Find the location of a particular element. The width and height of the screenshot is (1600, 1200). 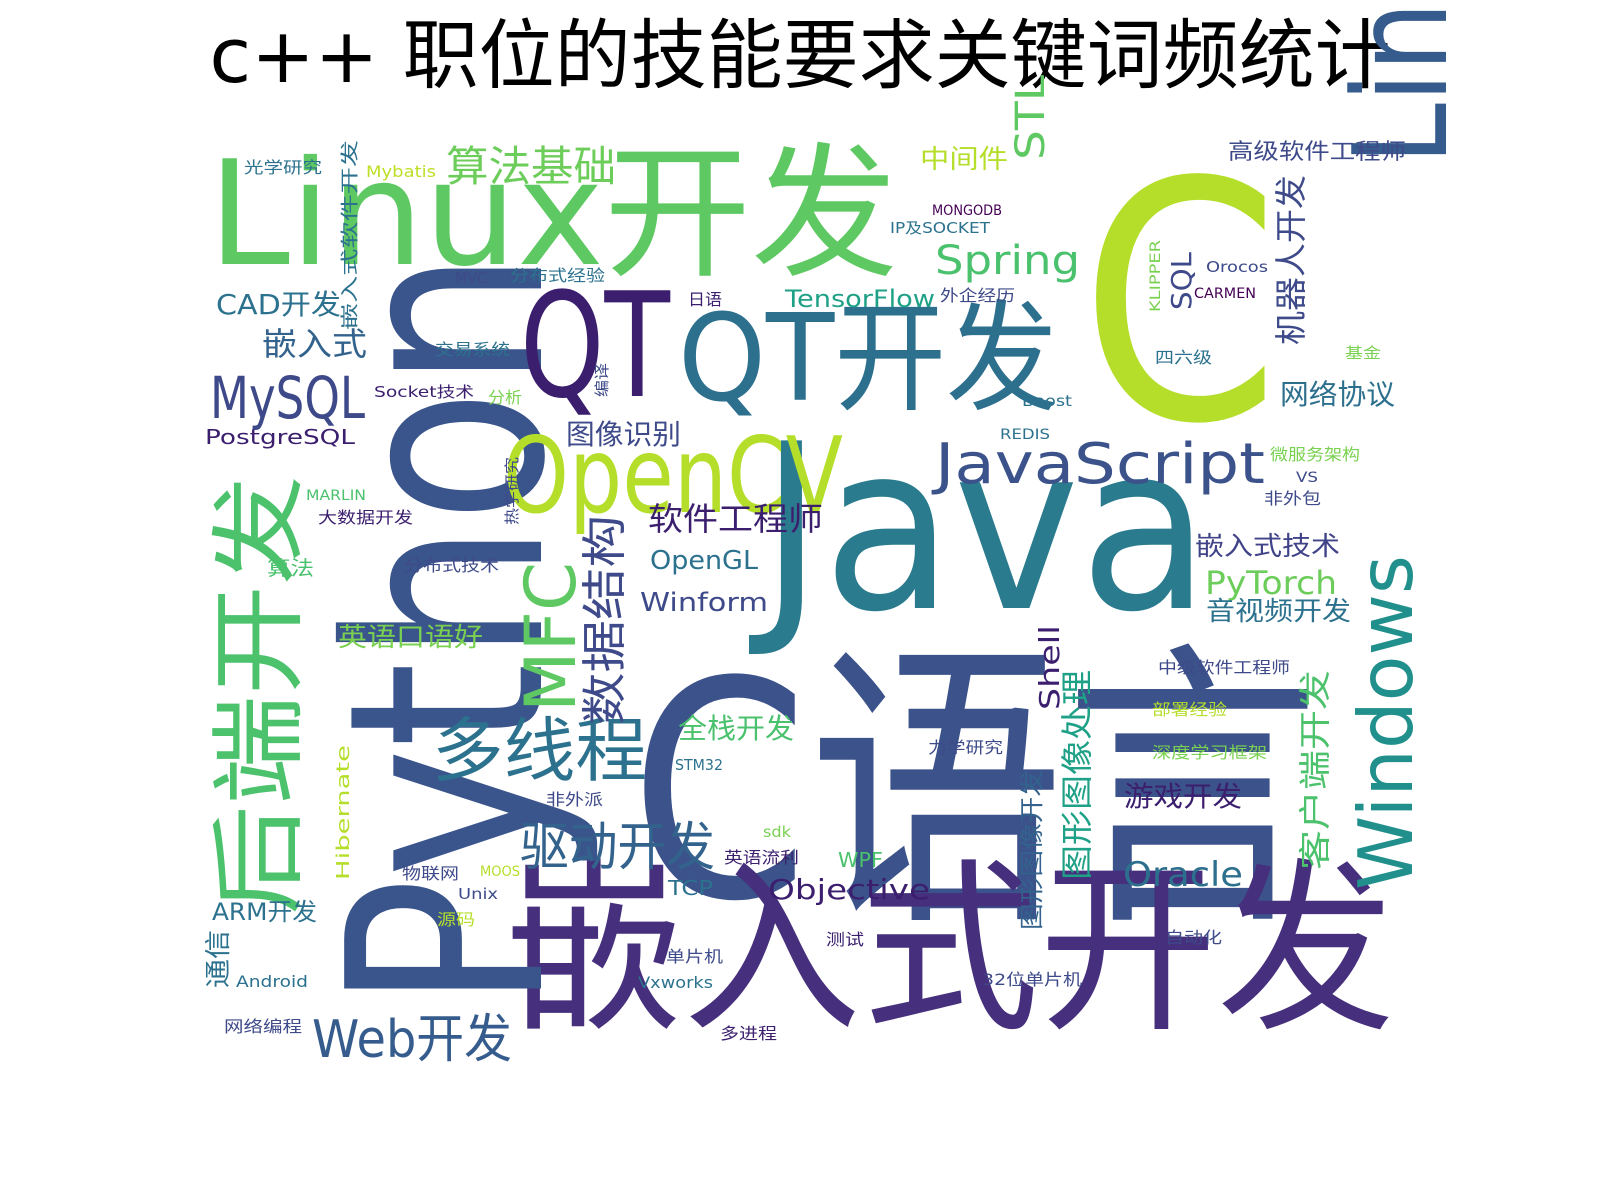

word-1: Java is located at coordinates (979, 529).